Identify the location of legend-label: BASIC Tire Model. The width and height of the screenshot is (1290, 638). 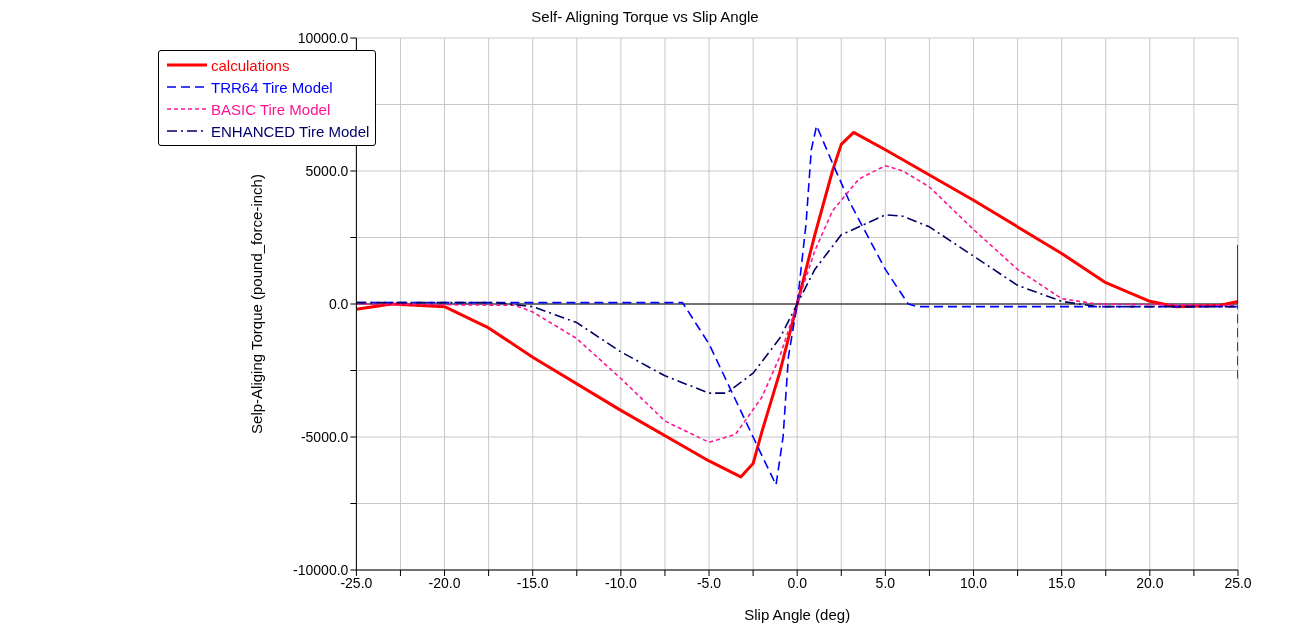
(271, 109).